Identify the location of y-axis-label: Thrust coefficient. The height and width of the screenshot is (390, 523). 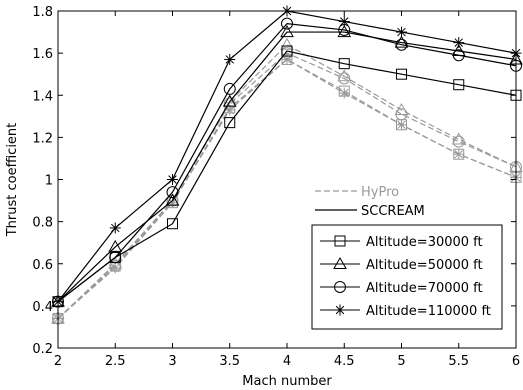
(12, 180).